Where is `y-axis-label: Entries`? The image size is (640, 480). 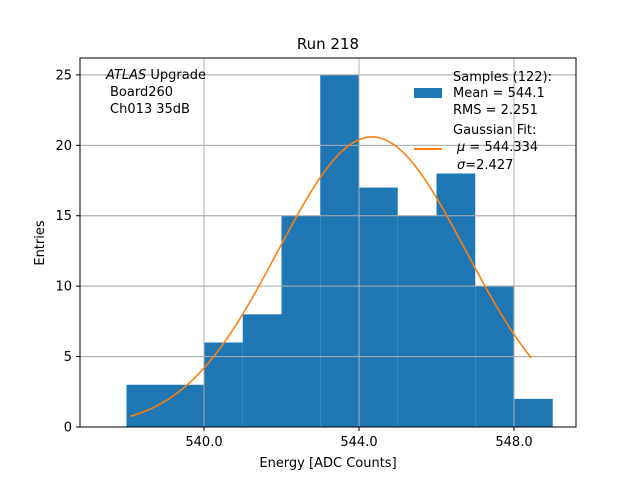
y-axis-label: Entries is located at coordinates (40, 243).